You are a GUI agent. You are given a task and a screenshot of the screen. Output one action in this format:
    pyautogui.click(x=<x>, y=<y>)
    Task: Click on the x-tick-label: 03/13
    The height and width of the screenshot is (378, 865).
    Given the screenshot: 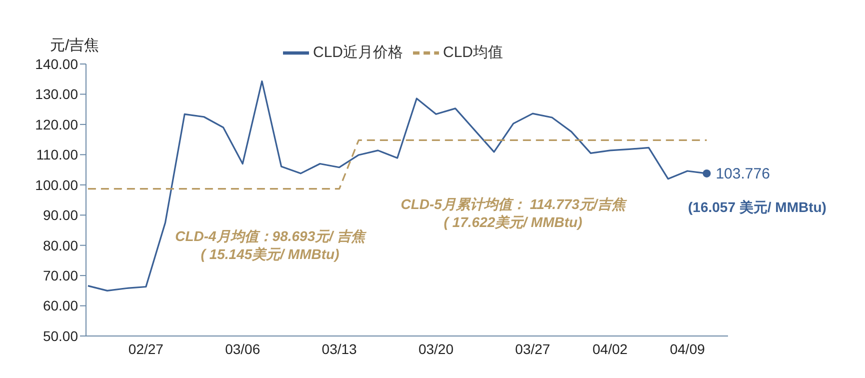 What is the action you would take?
    pyautogui.click(x=340, y=348)
    